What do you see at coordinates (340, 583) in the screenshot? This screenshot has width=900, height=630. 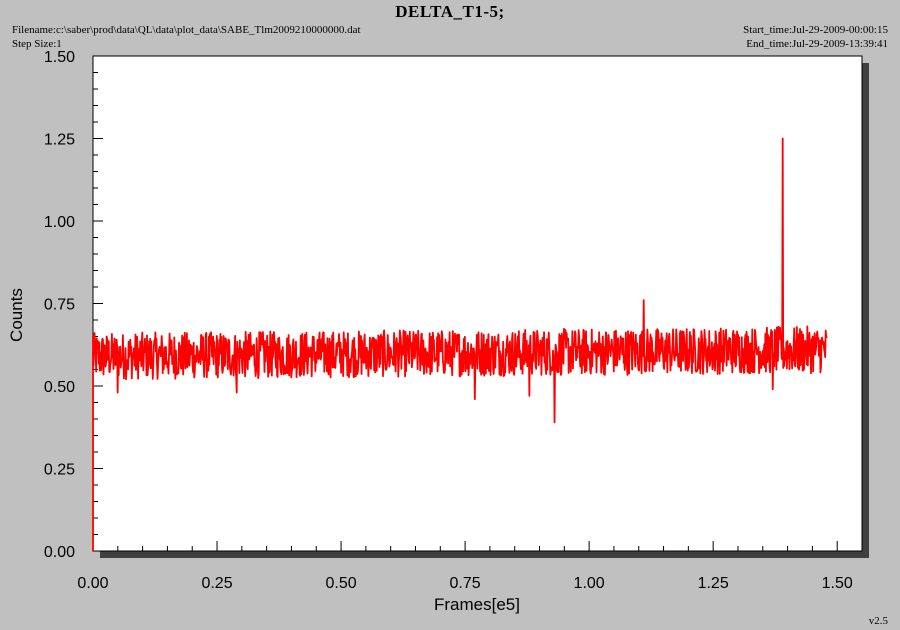 I see `x-tick-label: 0.50` at bounding box center [340, 583].